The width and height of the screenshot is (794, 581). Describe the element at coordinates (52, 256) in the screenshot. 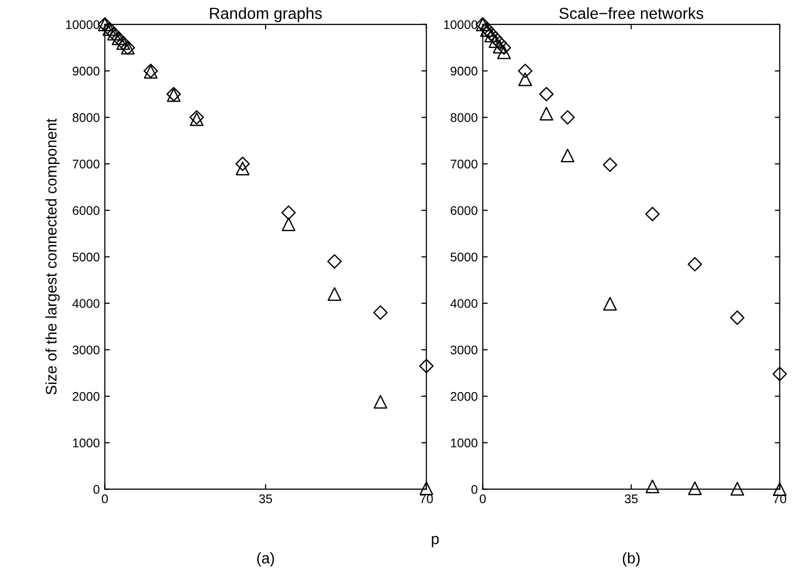

I see `y-axis-title: Size of the largest connected component` at that location.